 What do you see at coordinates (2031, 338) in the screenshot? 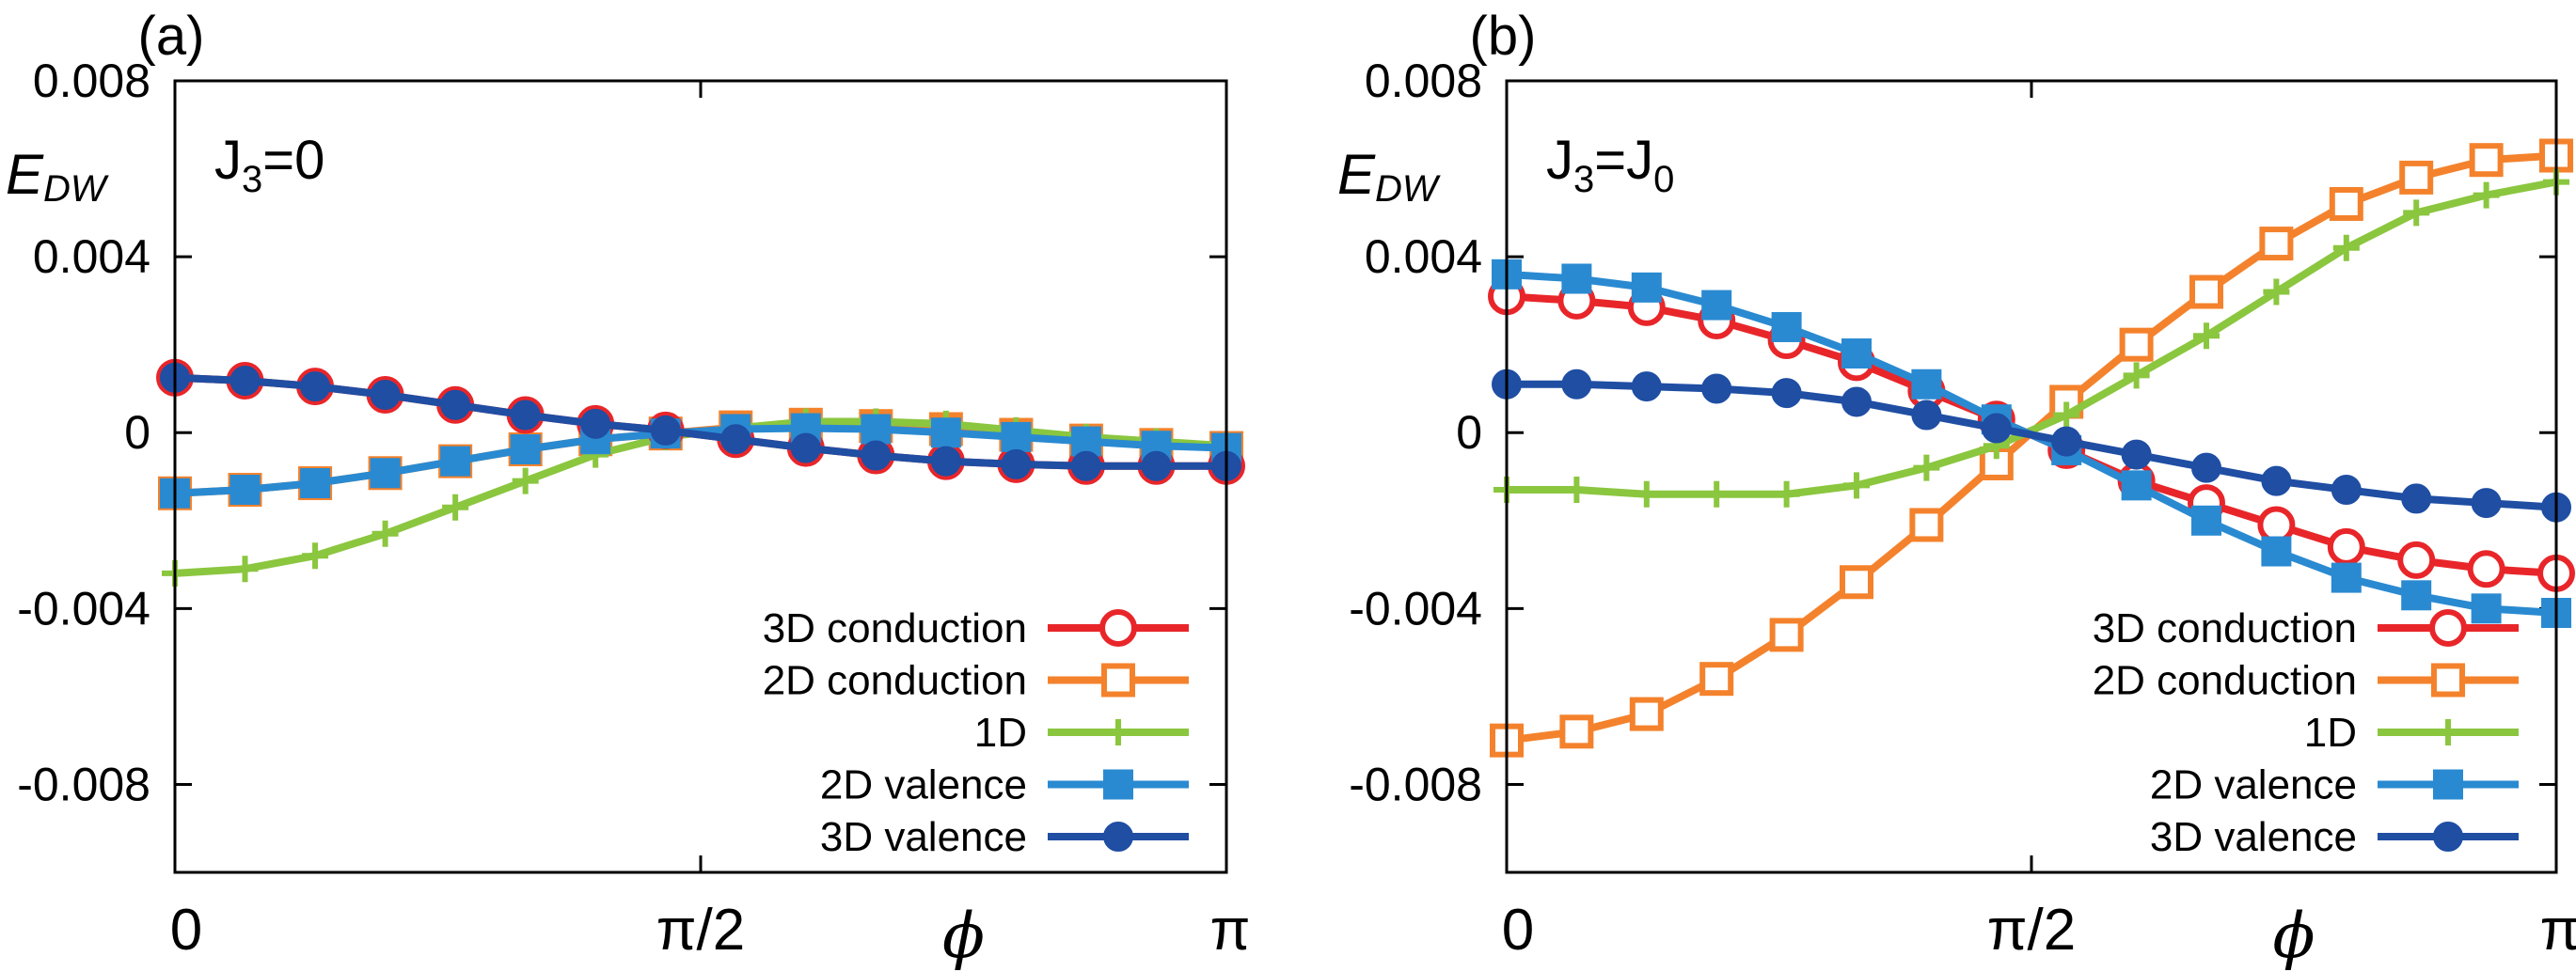
I see `series-1d` at bounding box center [2031, 338].